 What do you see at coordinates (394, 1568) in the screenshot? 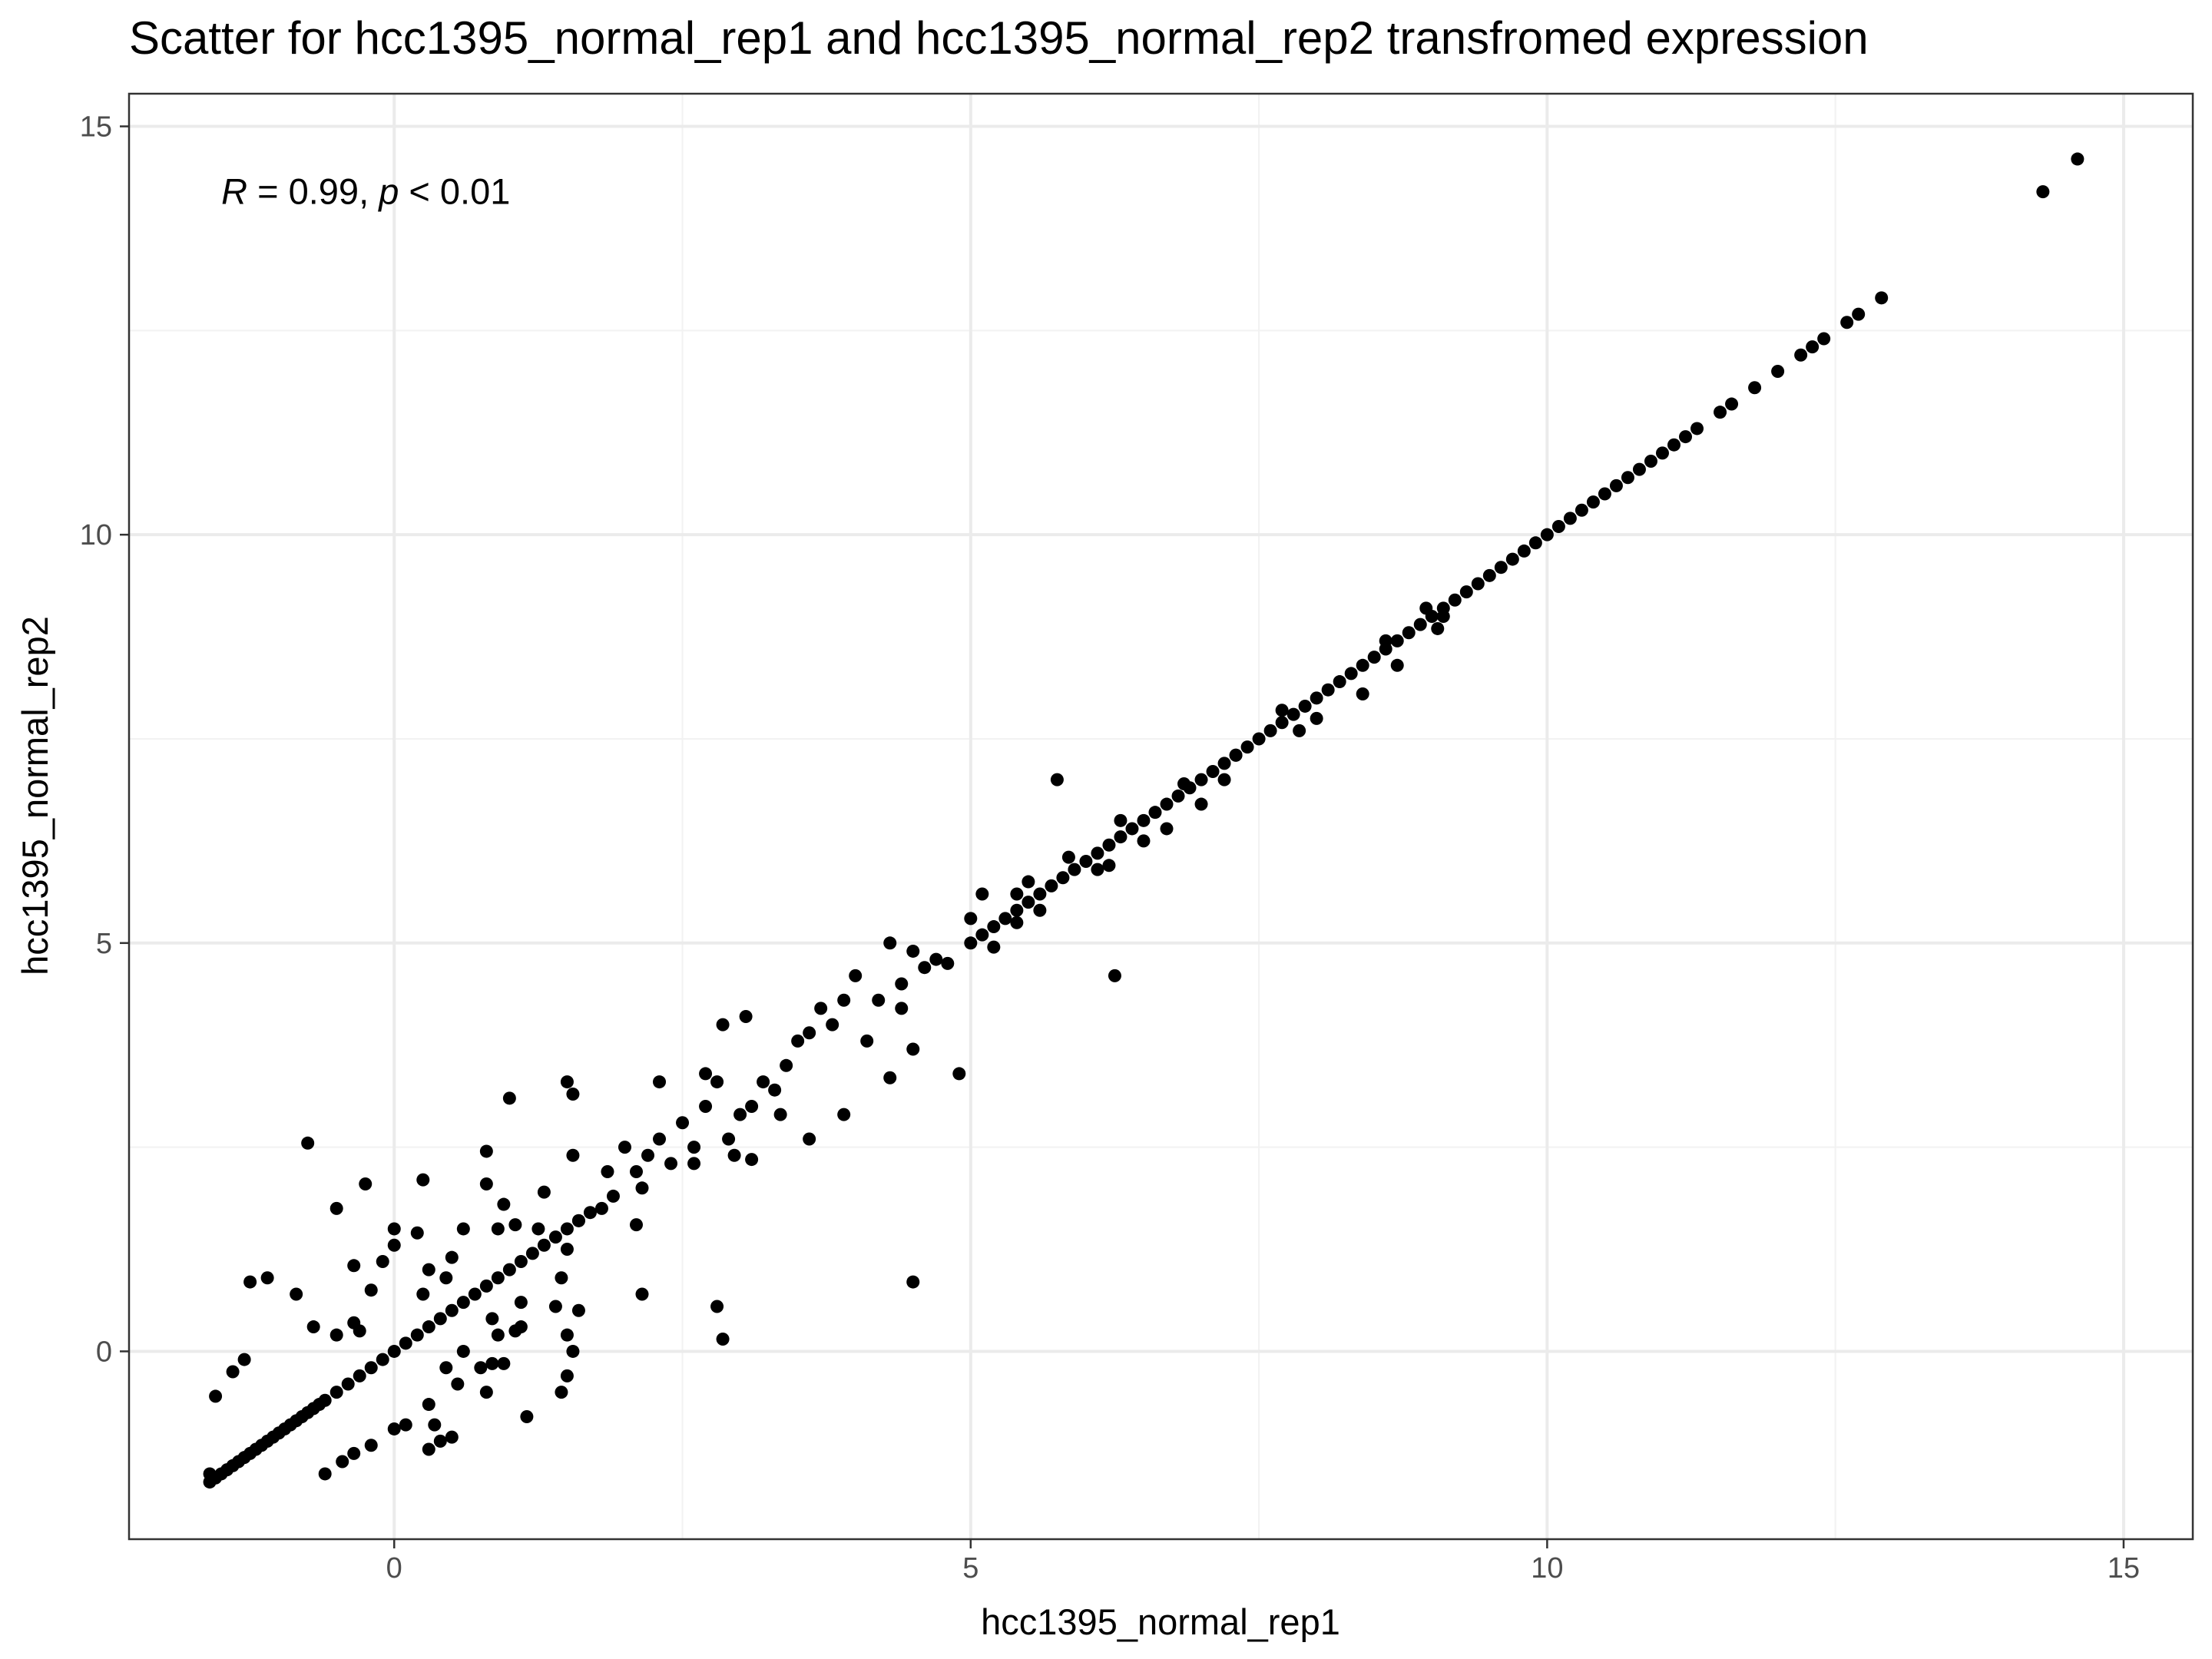
I see `x-tick-label: 0` at bounding box center [394, 1568].